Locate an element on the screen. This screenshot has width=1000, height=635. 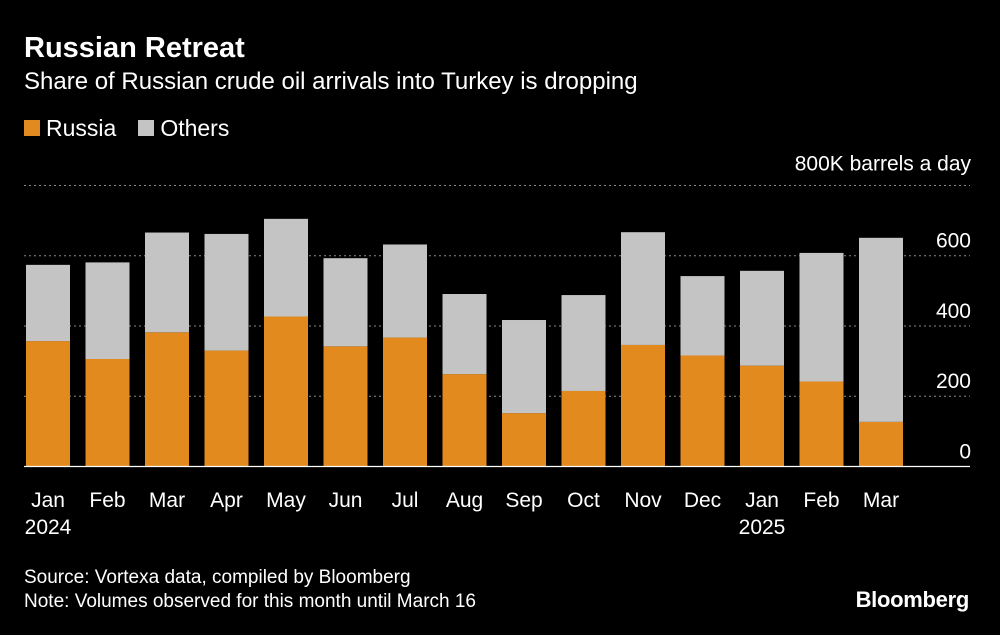
legend-swatch-others is located at coordinates (146, 128).